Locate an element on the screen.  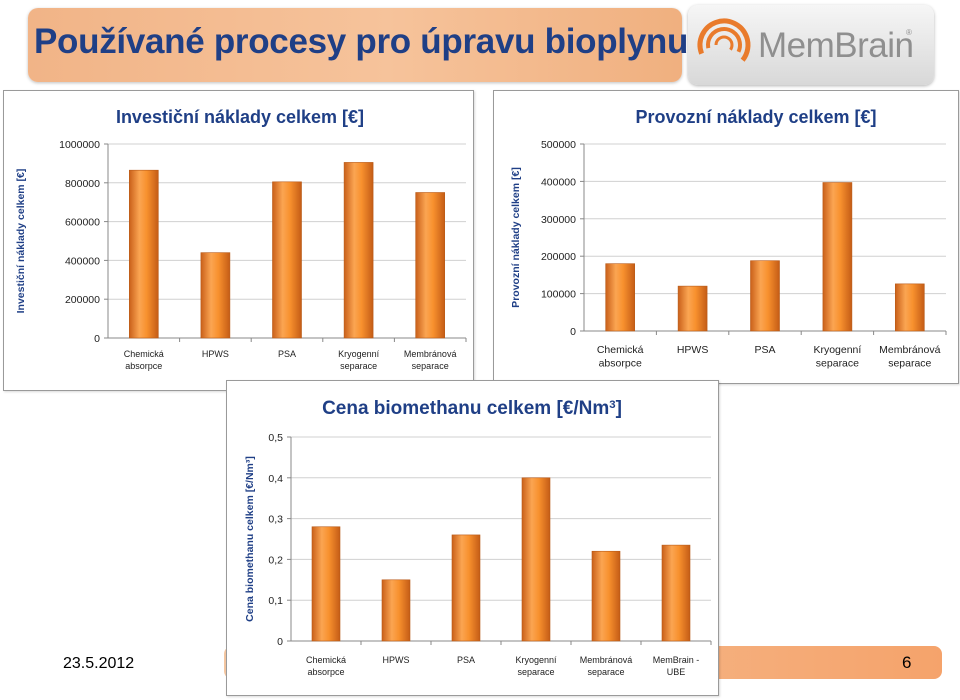
y-tick-label: 300000 is located at coordinates (558, 220).